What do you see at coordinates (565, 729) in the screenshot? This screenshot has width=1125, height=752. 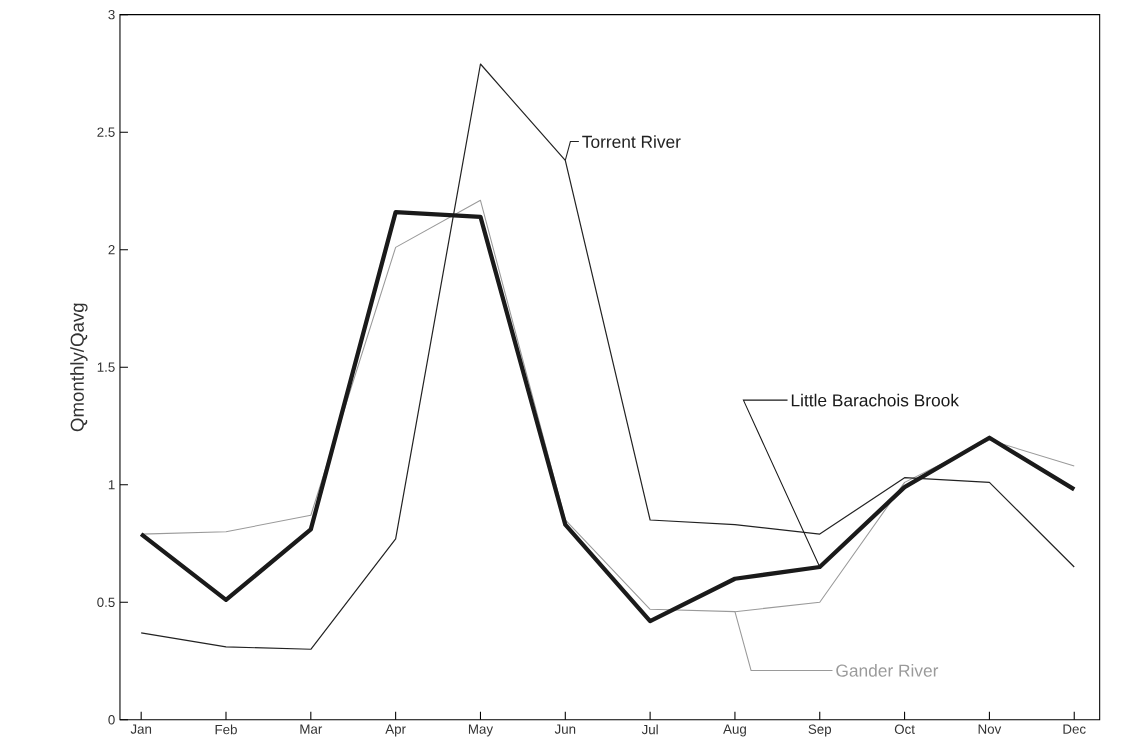 I see `x-tick-label: Jun` at bounding box center [565, 729].